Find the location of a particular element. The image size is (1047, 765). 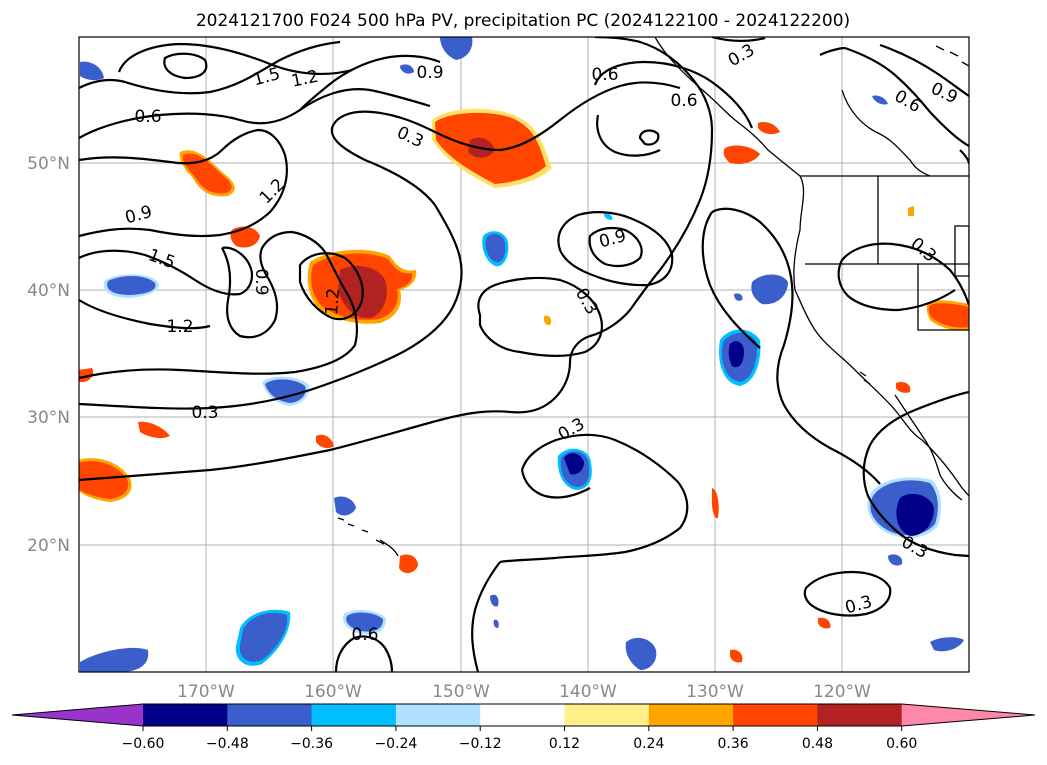

lon-label: 130°W is located at coordinates (715, 692).